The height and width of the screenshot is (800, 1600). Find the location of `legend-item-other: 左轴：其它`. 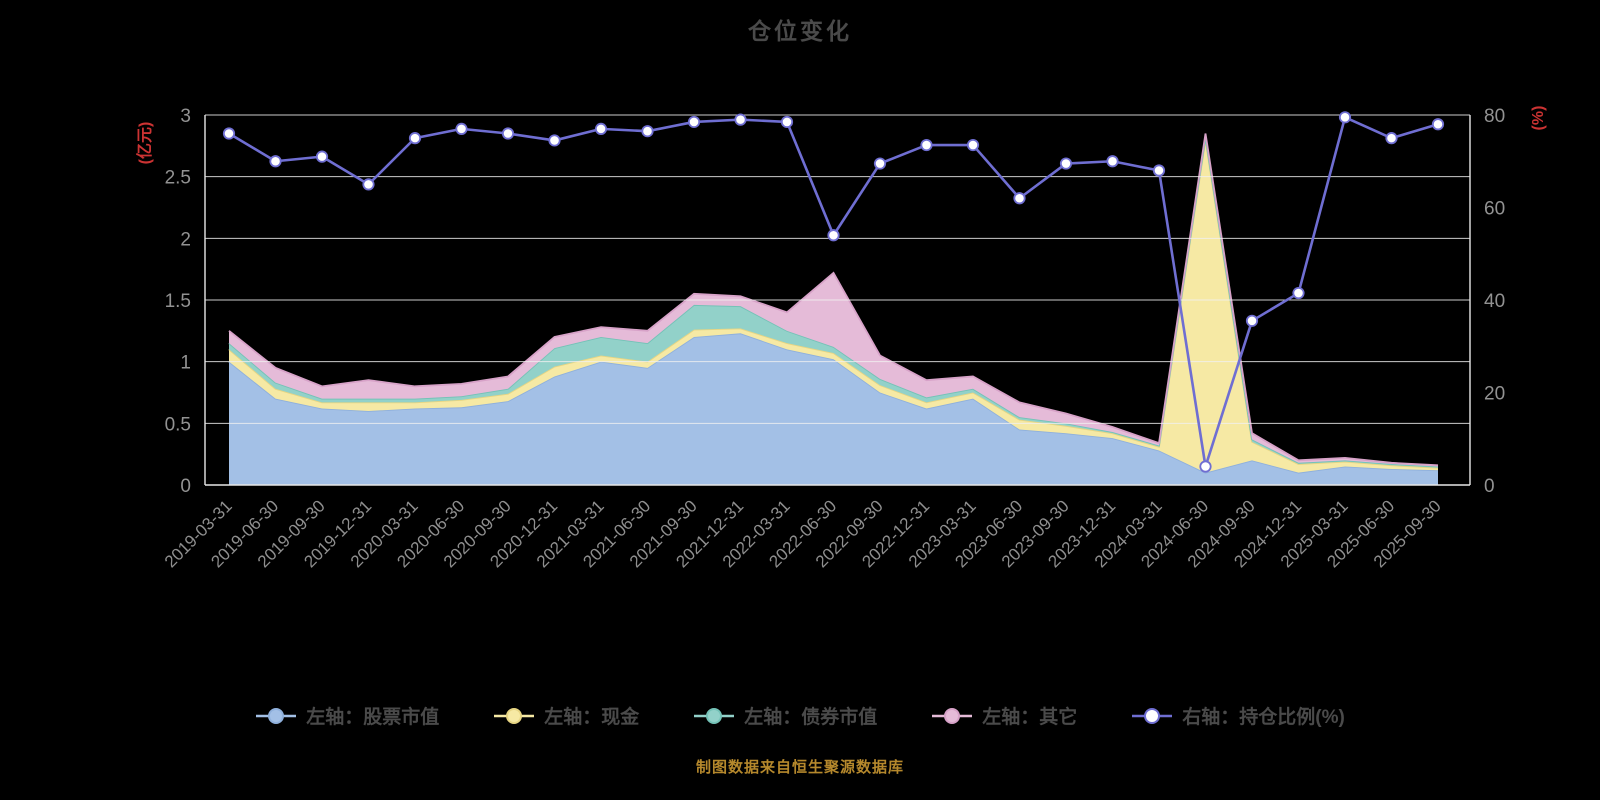

legend-item-other: 左轴：其它 is located at coordinates (1004, 715).